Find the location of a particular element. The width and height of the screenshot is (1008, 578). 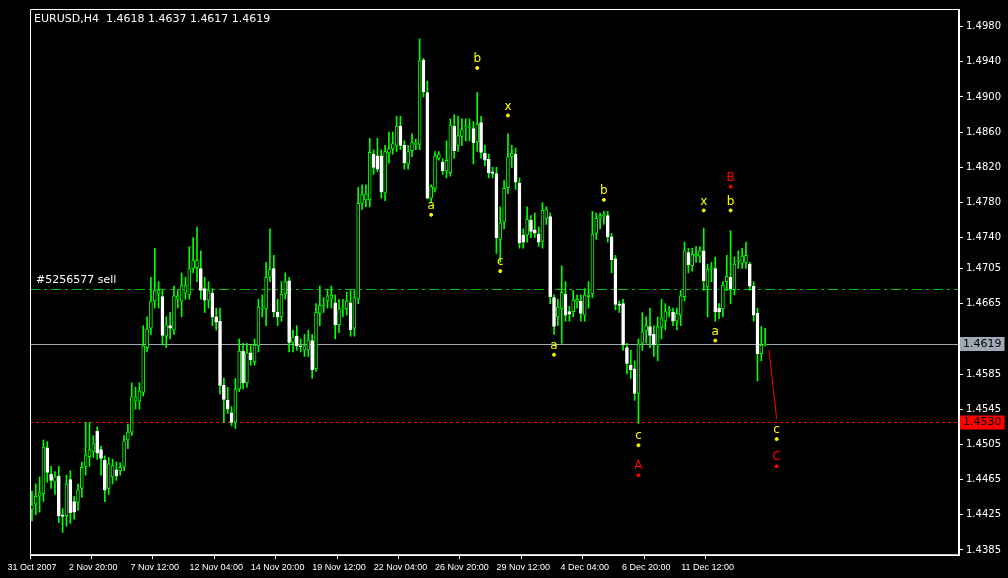

data-label: C is located at coordinates (776, 456).